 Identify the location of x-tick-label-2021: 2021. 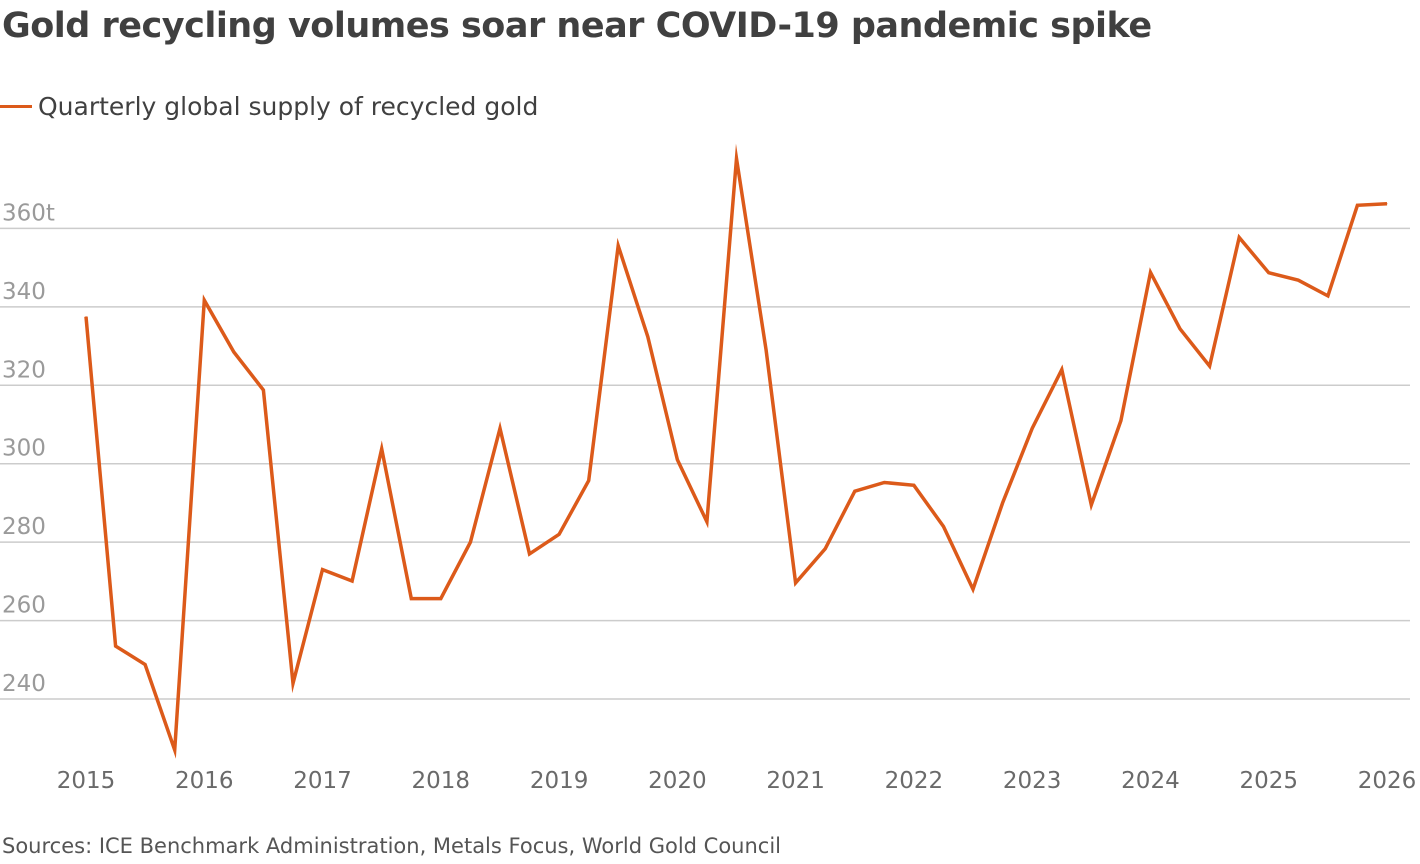
(795, 781).